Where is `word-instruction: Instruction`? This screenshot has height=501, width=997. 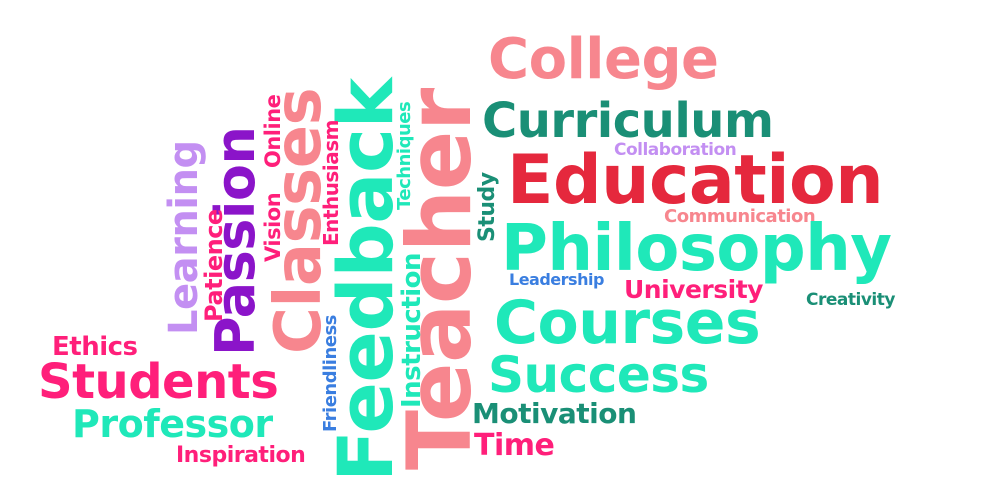 word-instruction: Instruction is located at coordinates (412, 330).